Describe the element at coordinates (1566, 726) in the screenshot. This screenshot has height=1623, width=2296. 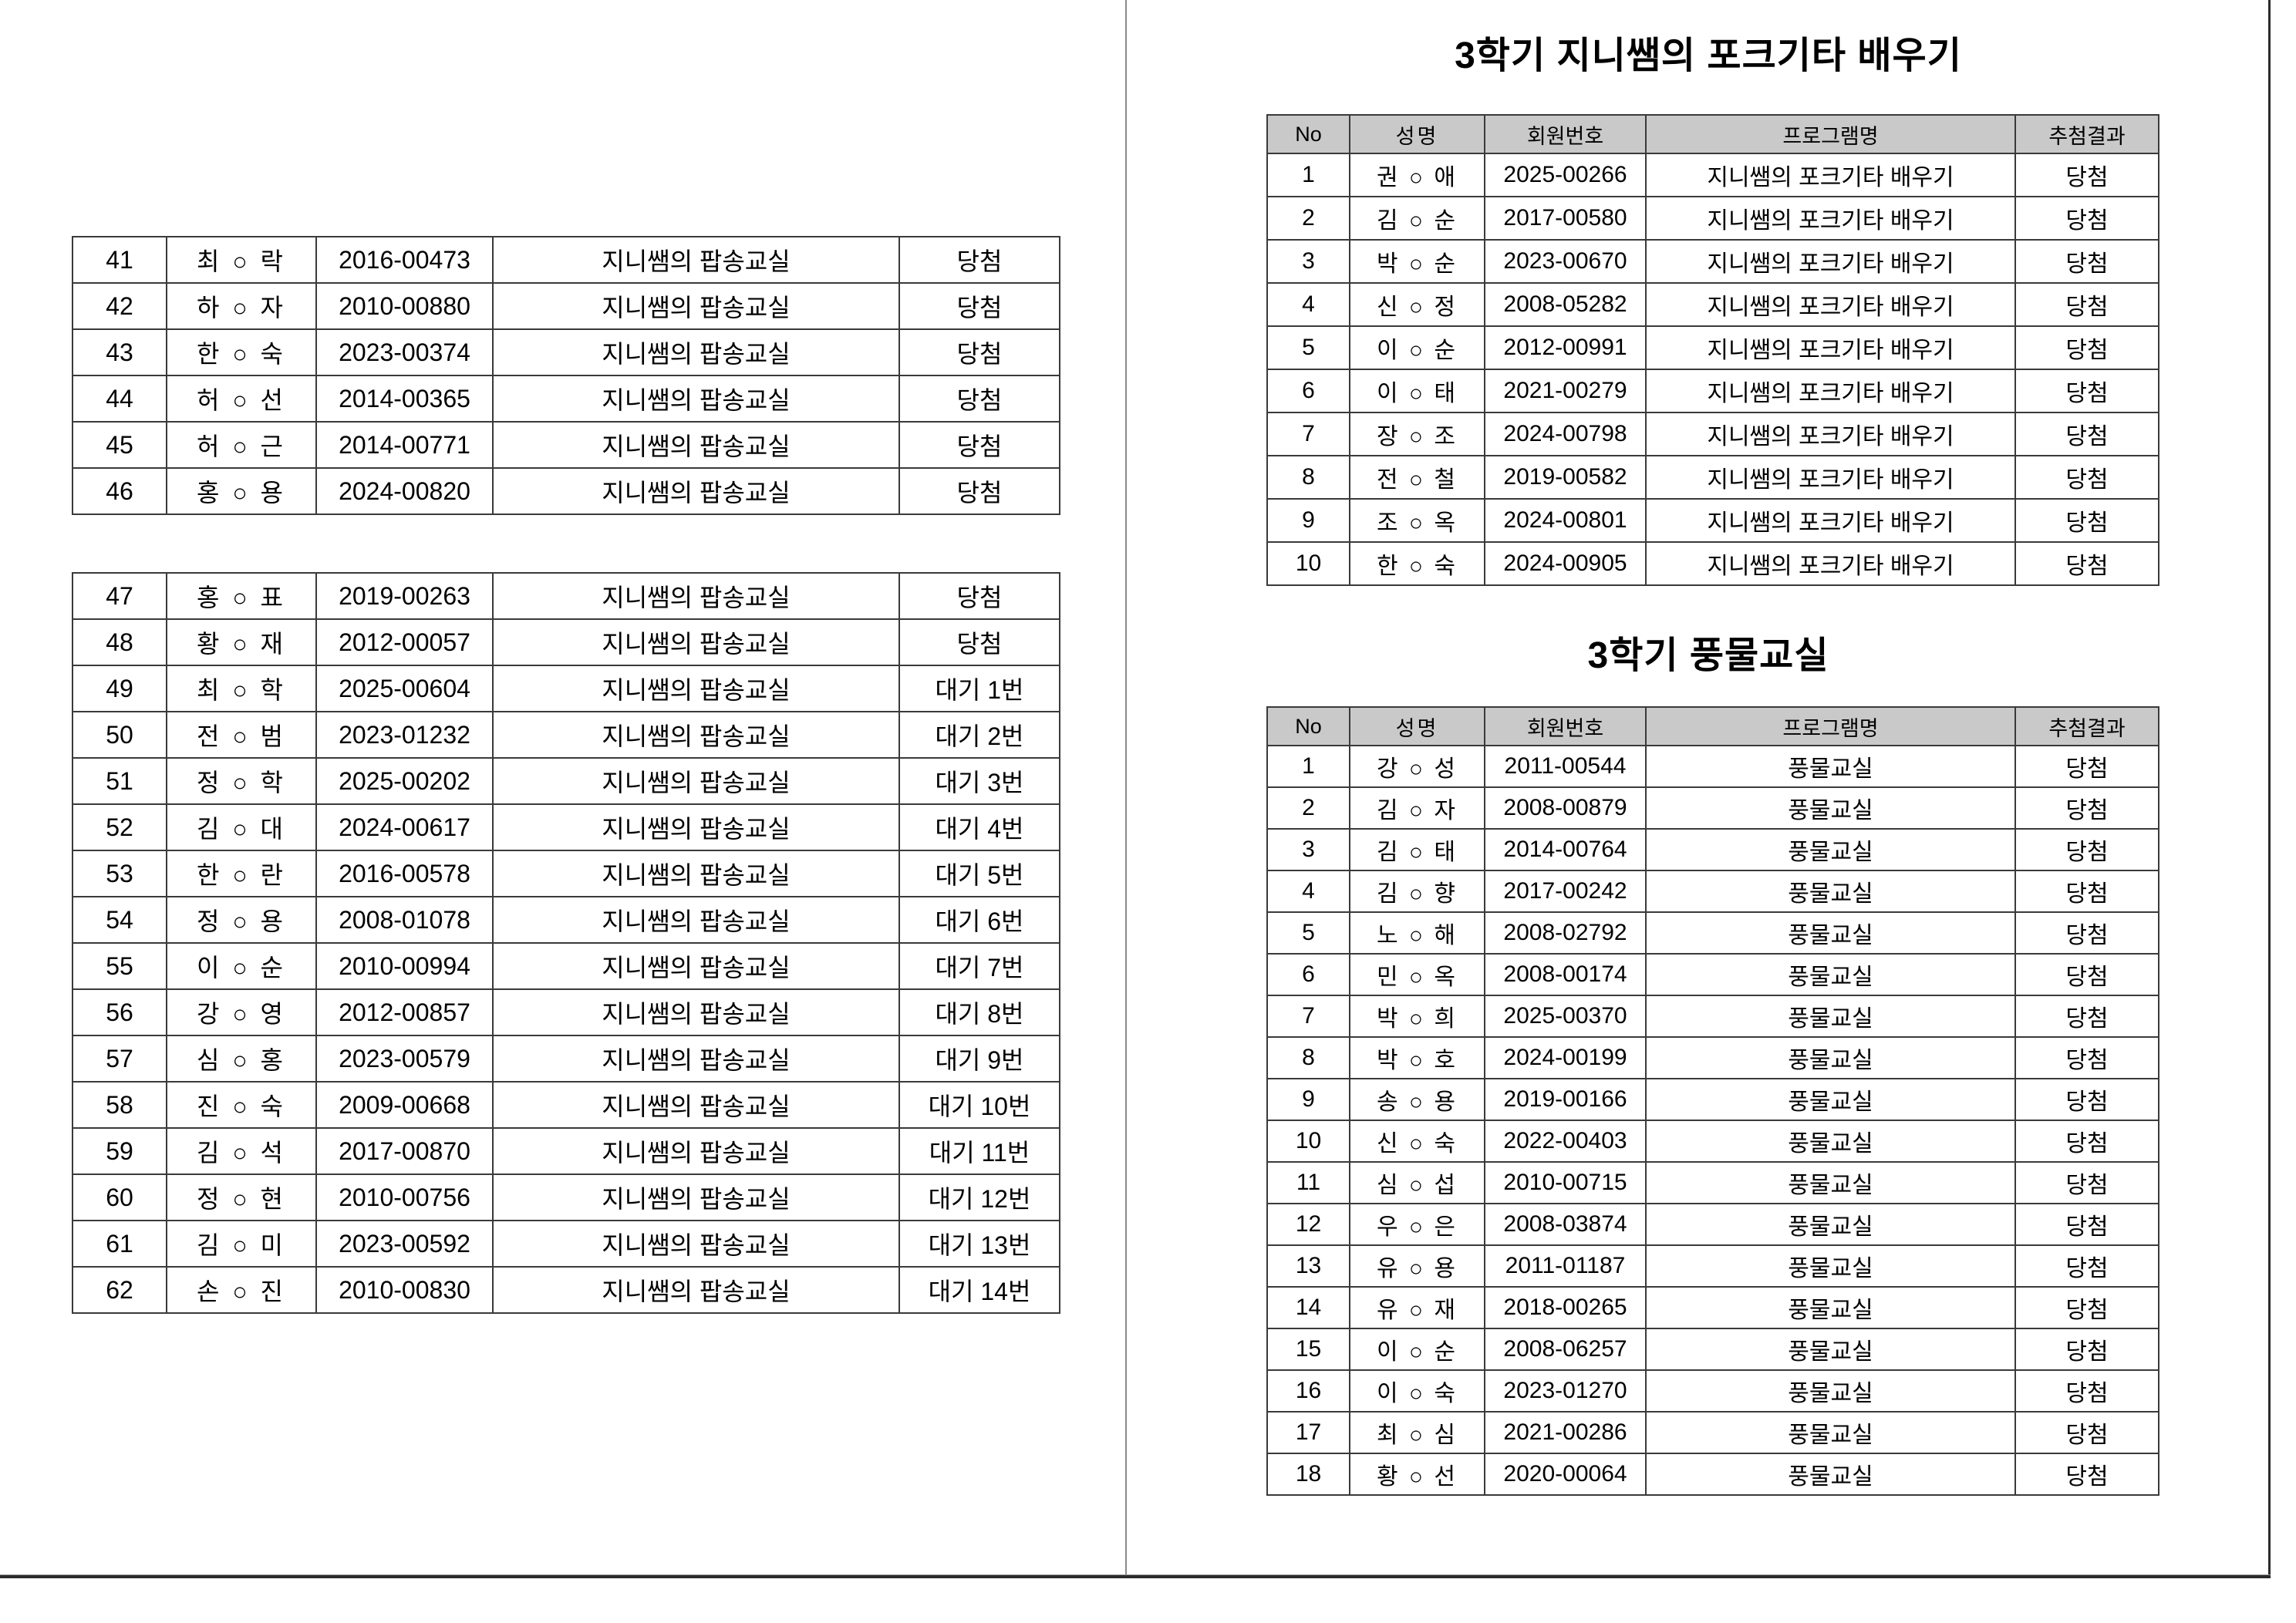
I see `column-header-member_id: 회원번호` at that location.